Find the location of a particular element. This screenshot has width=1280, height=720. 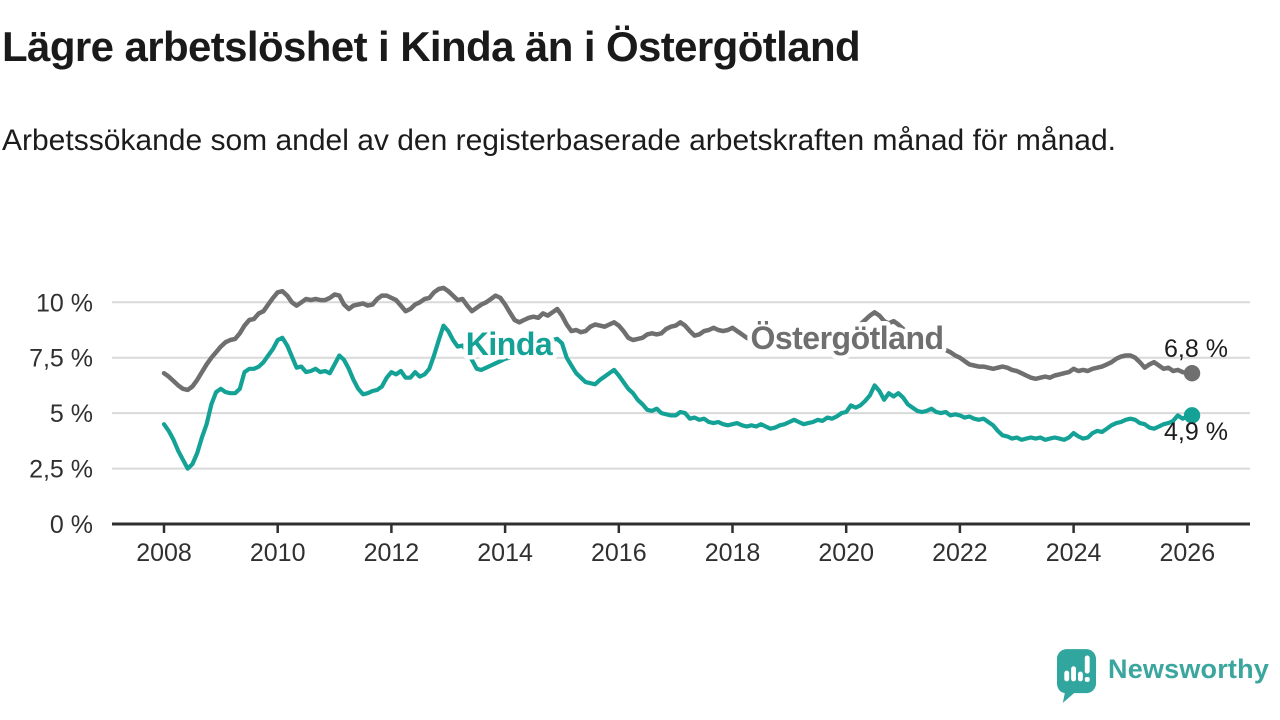

x-tick-label: 2014 is located at coordinates (505, 553).